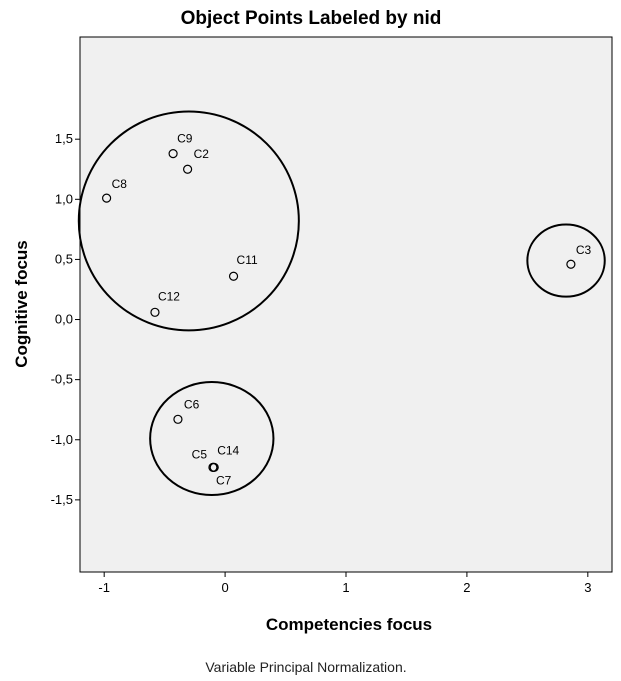 The height and width of the screenshot is (681, 621). I want to click on data-point-c7, so click(213, 467).